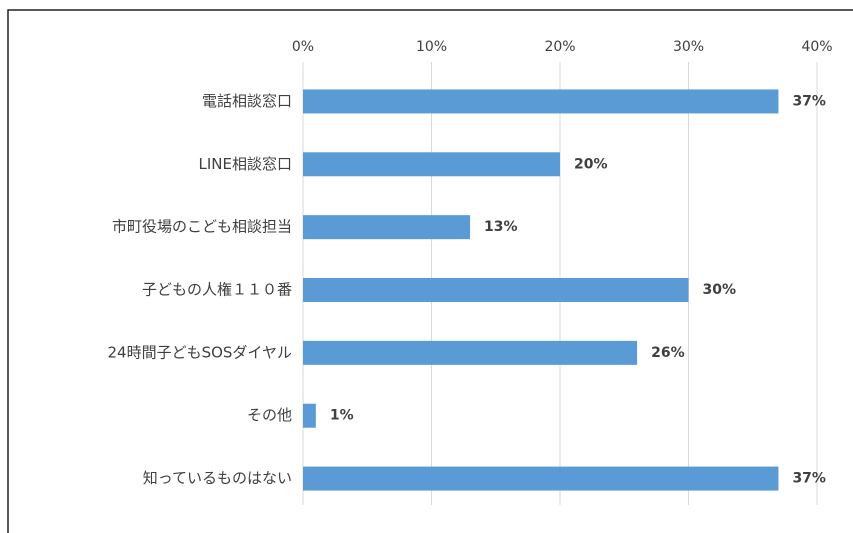 Image resolution: width=853 pixels, height=533 pixels. Describe the element at coordinates (202, 227) in the screenshot. I see `y-tick-label: 市町役場のこども相談担当` at that location.